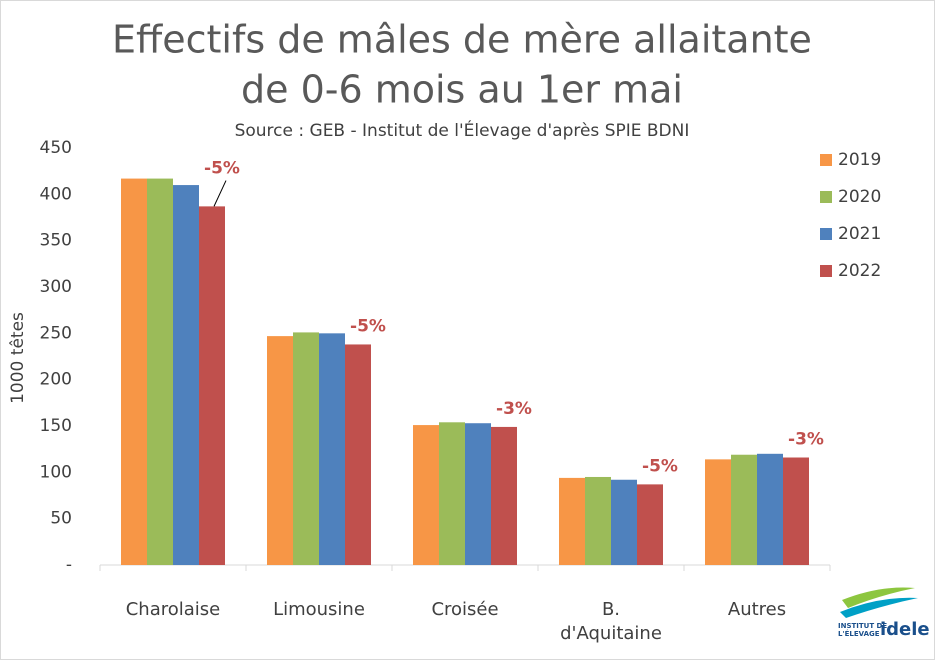 The image size is (935, 660). Describe the element at coordinates (859, 234) in the screenshot. I see `legend-label: 2021` at that location.